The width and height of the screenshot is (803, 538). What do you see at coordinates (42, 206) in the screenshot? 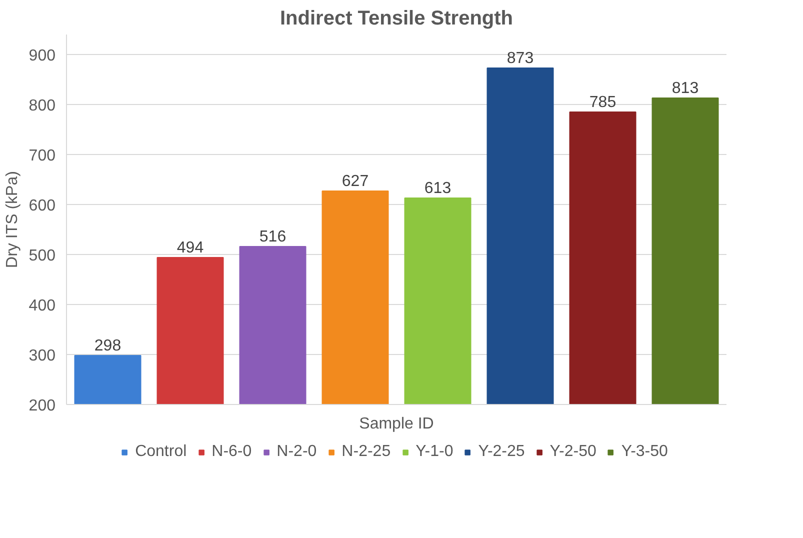
I see `y-tick-label: 600` at bounding box center [42, 206].